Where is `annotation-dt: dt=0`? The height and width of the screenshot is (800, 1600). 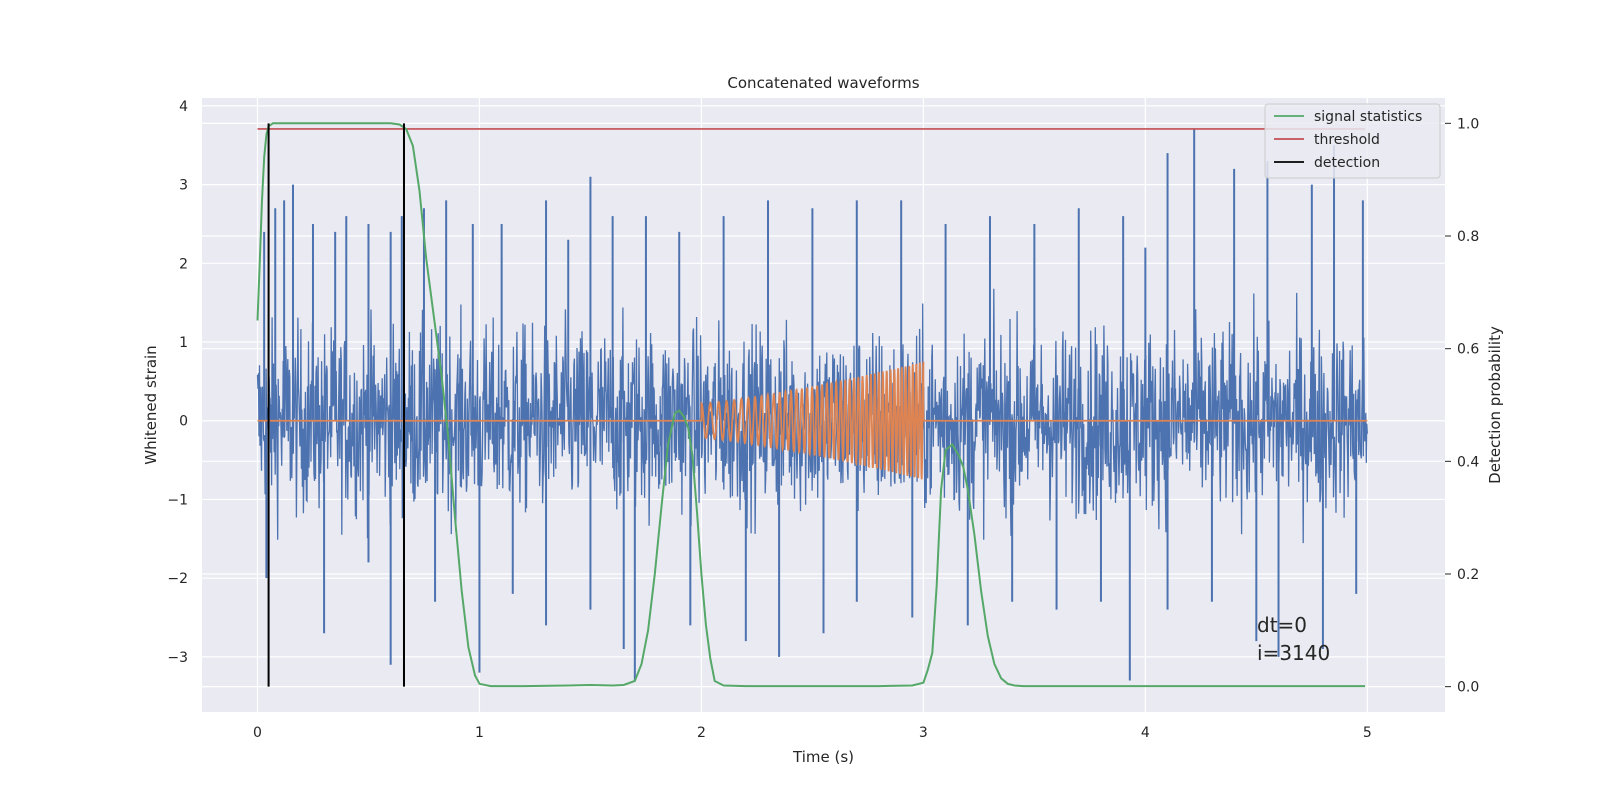 annotation-dt: dt=0 is located at coordinates (1282, 625).